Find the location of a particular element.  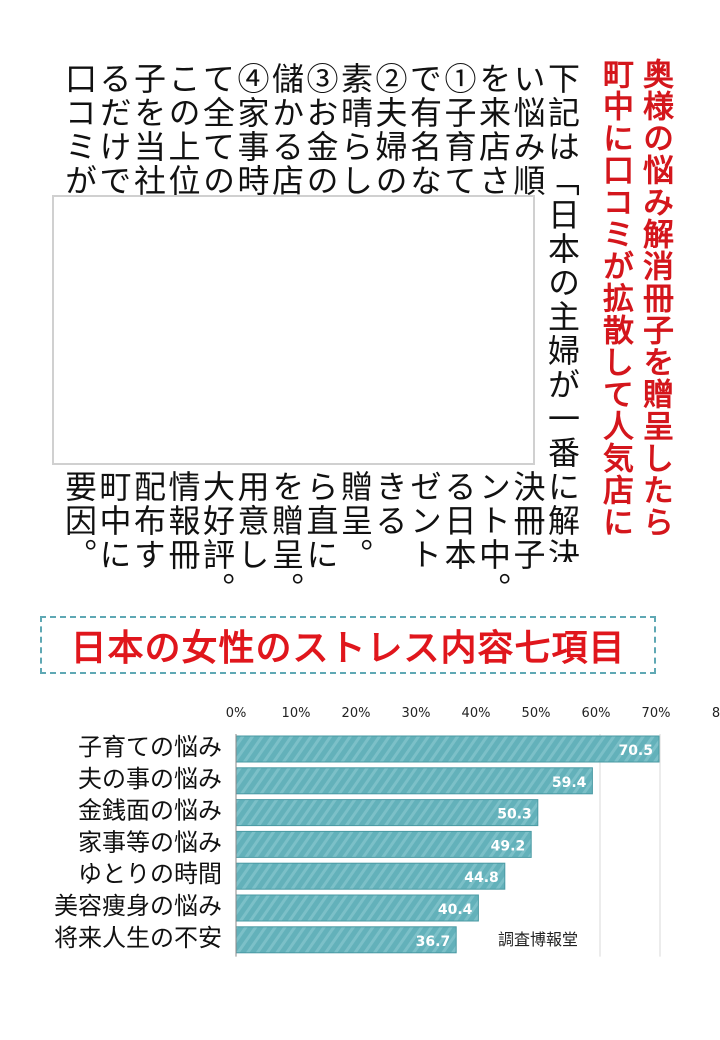

body-column-tail-5: ゼント is located at coordinates (424, 521).